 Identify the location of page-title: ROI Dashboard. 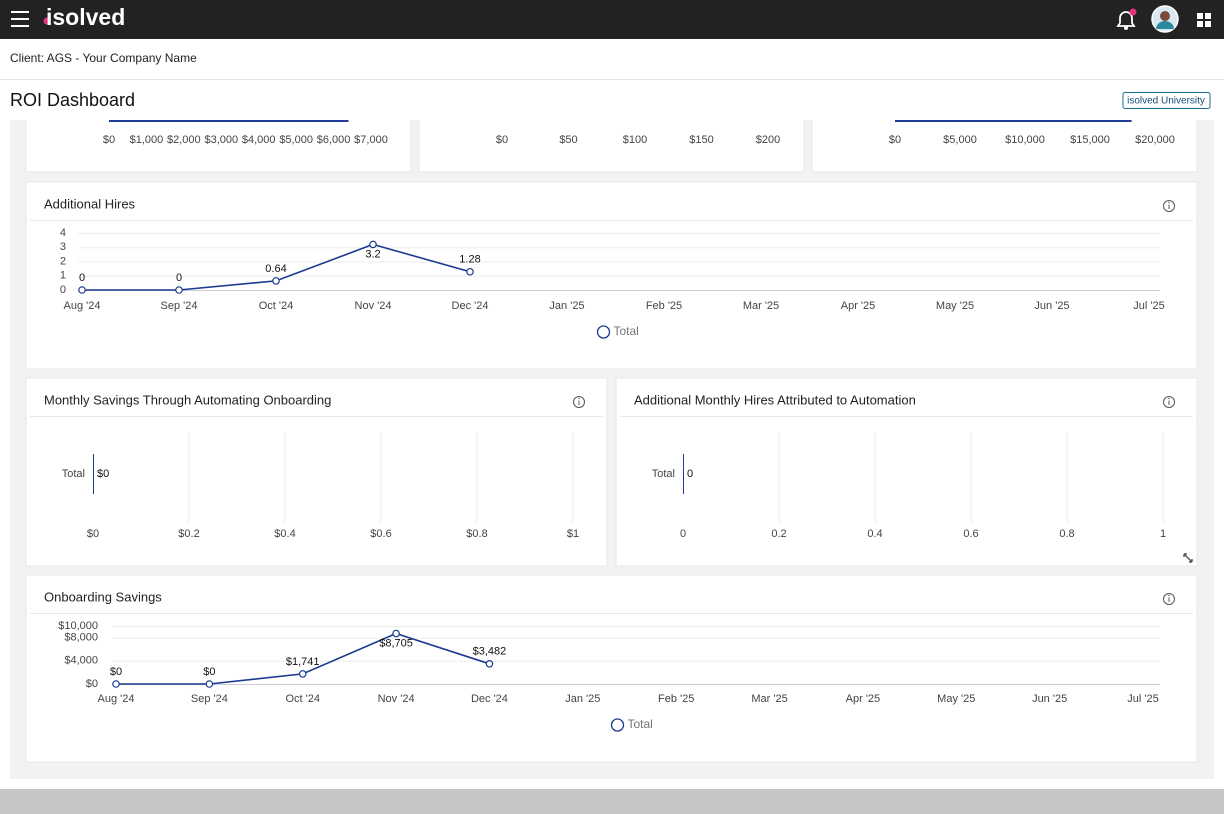
(72, 100).